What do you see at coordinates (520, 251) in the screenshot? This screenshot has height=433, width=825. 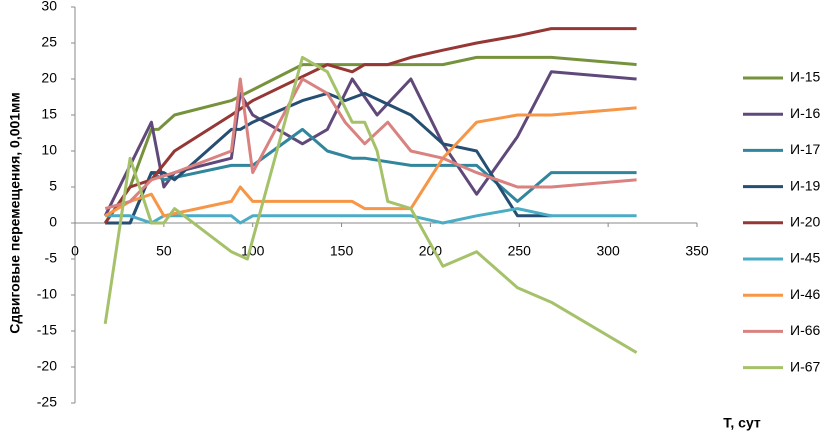 I see `x-tick-label: 250` at bounding box center [520, 251].